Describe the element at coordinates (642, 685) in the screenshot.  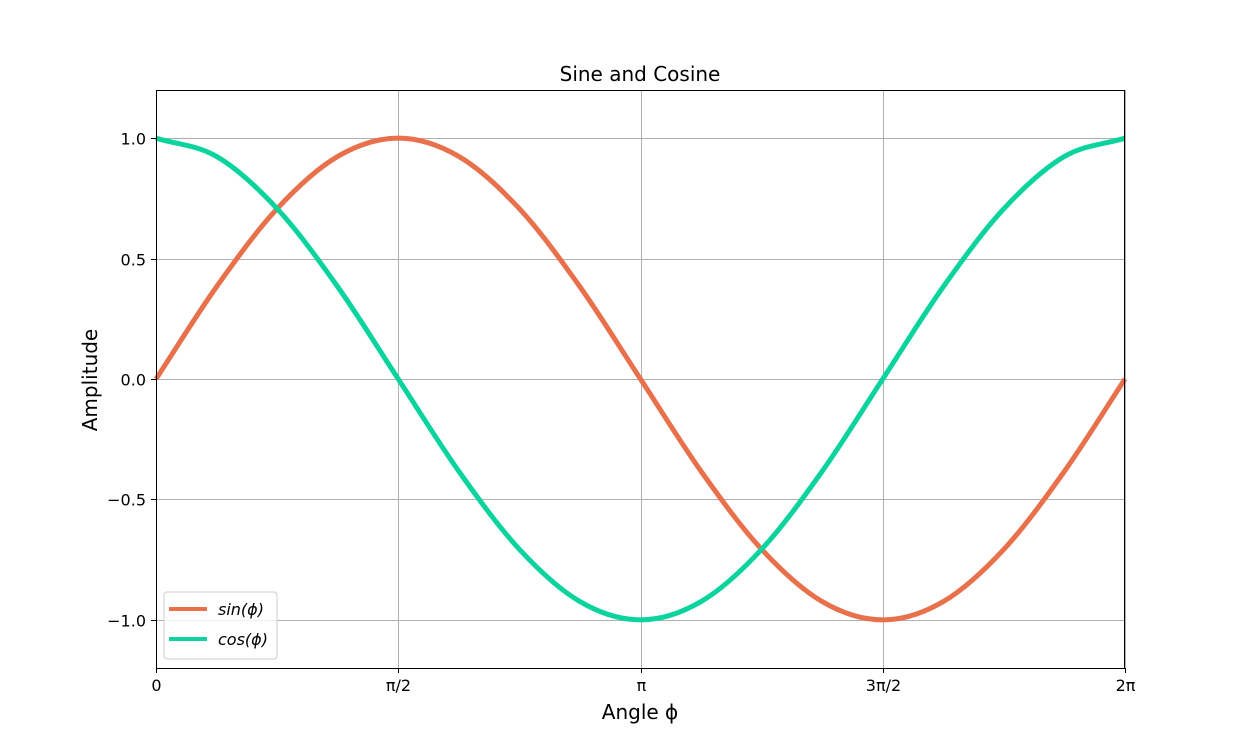
I see `x-tick-label: π` at that location.